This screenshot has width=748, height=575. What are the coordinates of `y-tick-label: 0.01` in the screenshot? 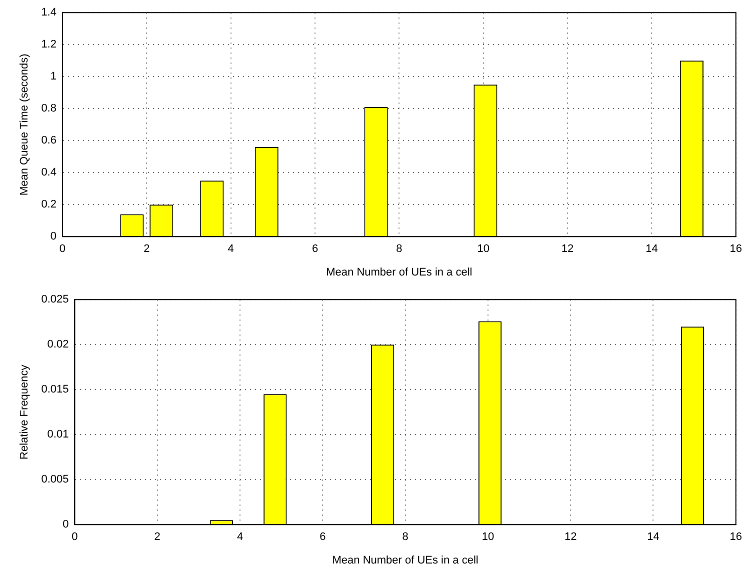 It's located at (58, 434).